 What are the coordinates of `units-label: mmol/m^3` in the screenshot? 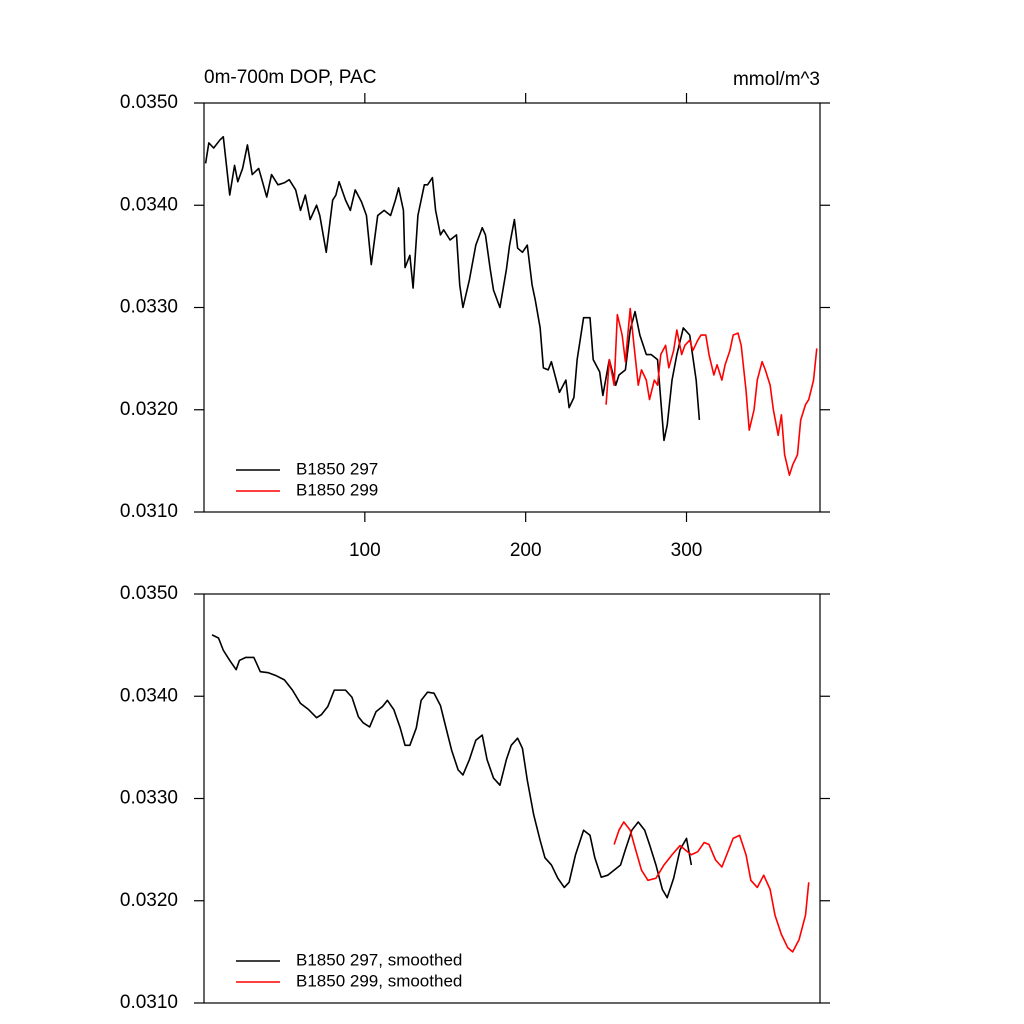 It's located at (776, 79).